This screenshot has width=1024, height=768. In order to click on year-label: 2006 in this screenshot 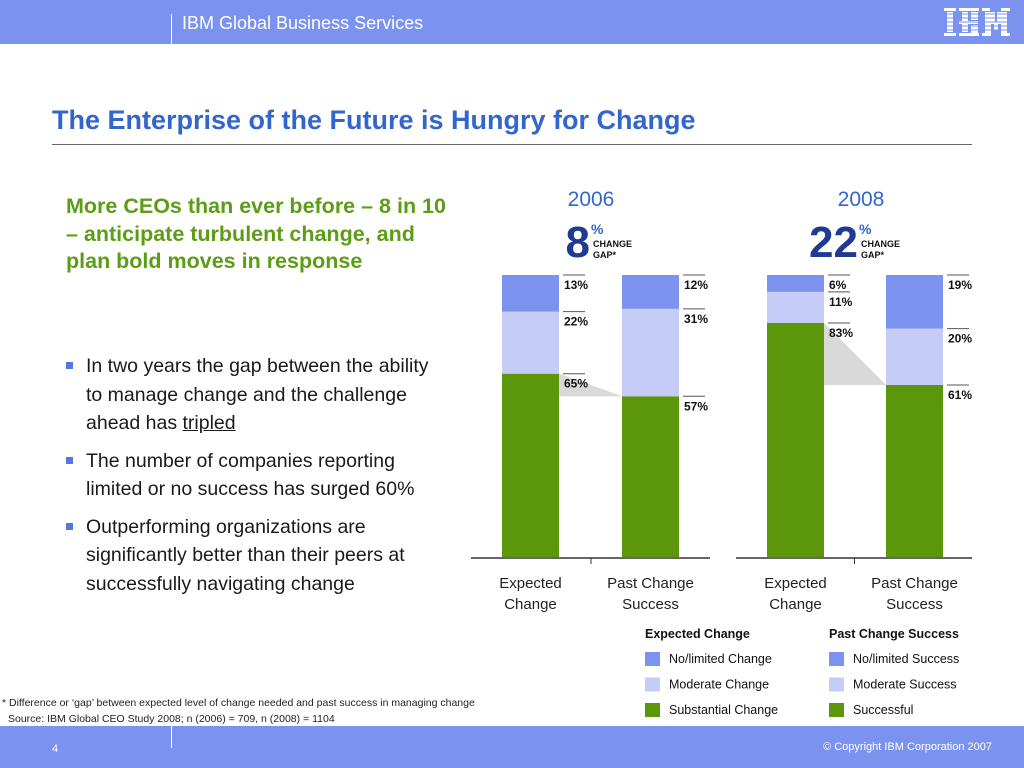, I will do `click(591, 199)`.